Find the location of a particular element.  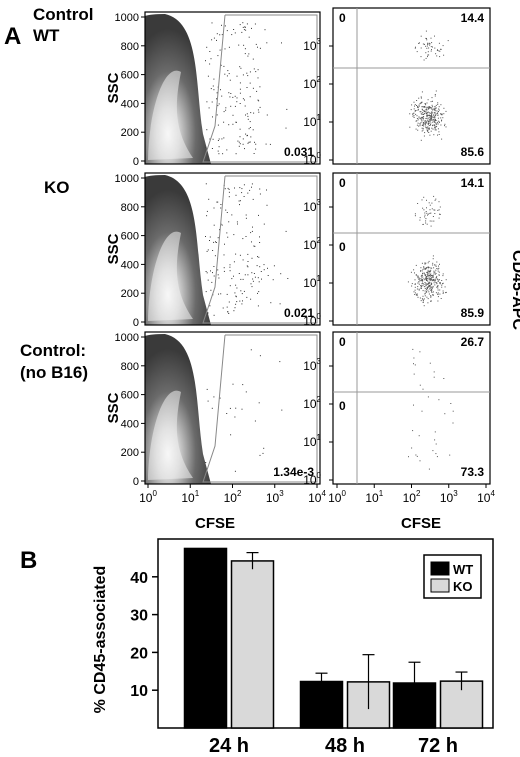

density-plot-2: 0 200 400 600 800 1000 SSC 0.021 is located at coordinates (213, 250).